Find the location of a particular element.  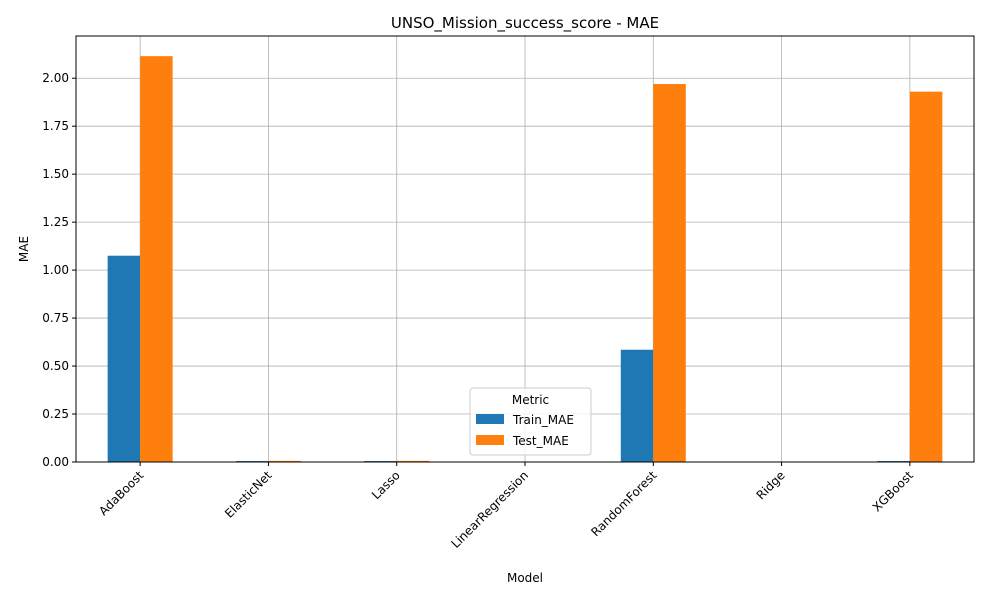

y-tick-label: 1.50 is located at coordinates (55, 174).